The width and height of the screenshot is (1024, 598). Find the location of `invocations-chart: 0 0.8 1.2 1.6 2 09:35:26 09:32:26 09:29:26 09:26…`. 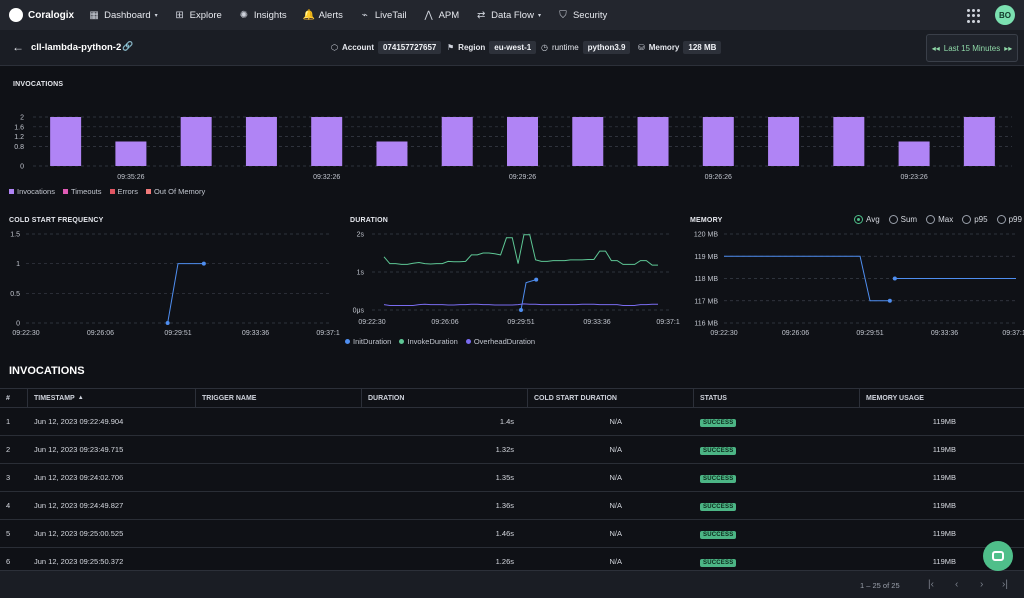

invocations-chart: 0 0.8 1.2 1.6 2 09:35:26 09:32:26 09:29:26 09:26… is located at coordinates (513, 148).